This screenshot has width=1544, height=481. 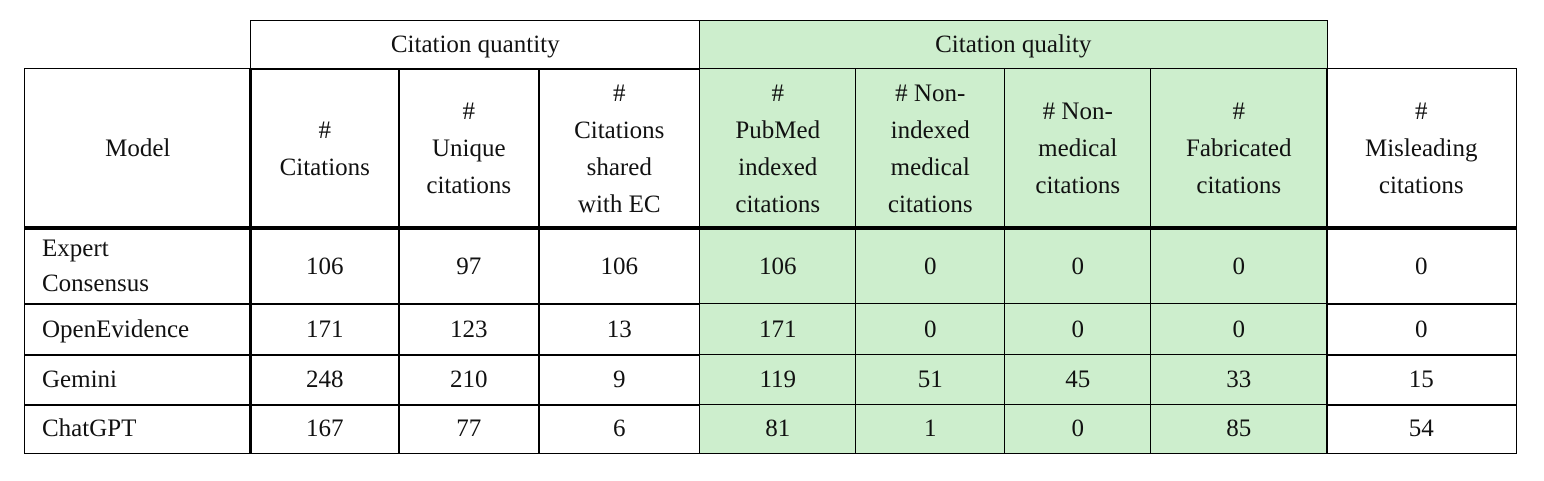 I want to click on value-cell: 1, so click(x=930, y=429).